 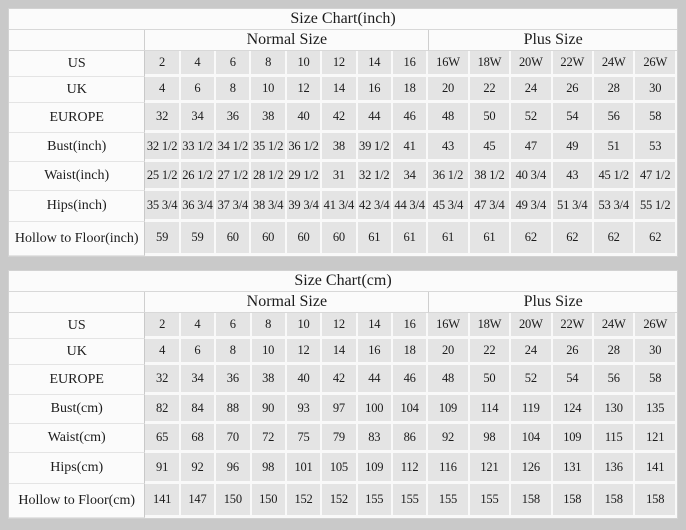 I want to click on size-value-cell: 53, so click(x=656, y=147).